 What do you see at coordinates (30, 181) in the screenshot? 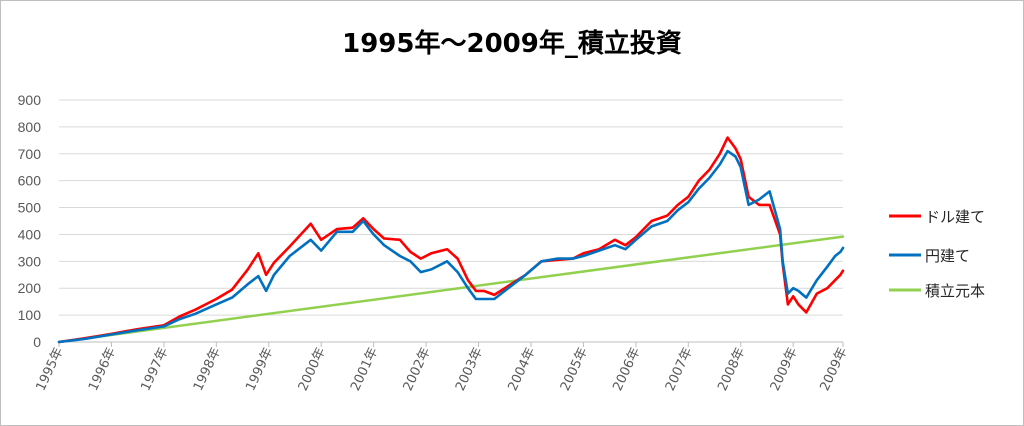
I see `y-tick-label: 600` at bounding box center [30, 181].